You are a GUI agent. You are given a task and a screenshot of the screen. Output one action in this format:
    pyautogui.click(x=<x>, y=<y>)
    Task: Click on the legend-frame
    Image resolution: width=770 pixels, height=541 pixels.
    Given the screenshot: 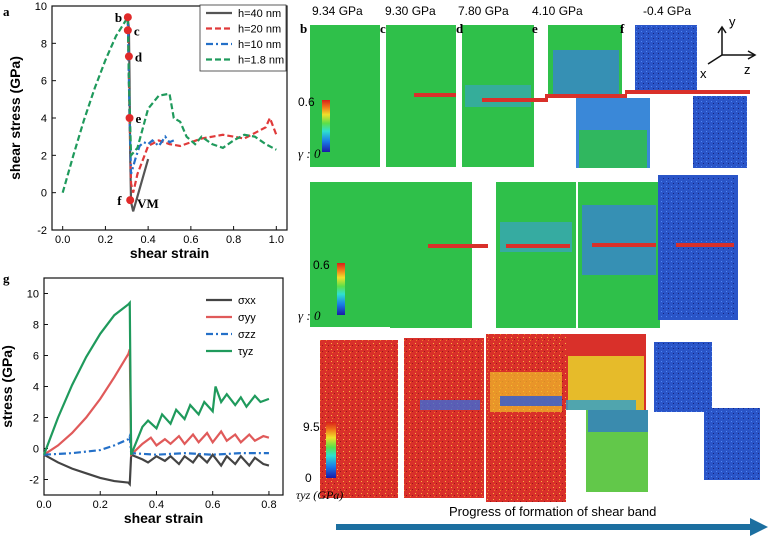 What is the action you would take?
    pyautogui.click(x=243, y=38)
    